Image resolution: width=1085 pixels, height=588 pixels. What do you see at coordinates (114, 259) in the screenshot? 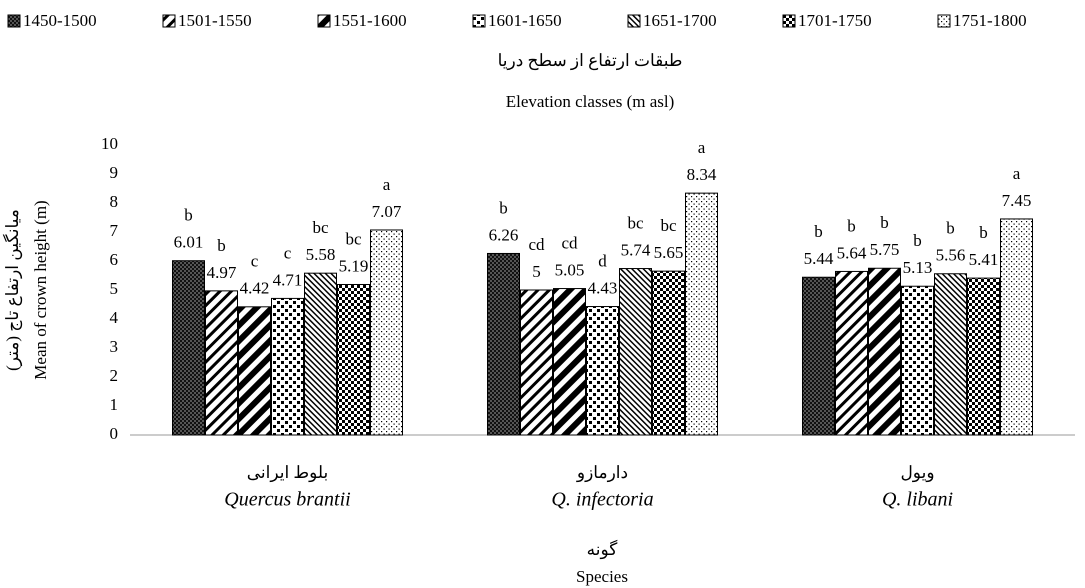
I see `y-tick-label: 6` at bounding box center [114, 259].